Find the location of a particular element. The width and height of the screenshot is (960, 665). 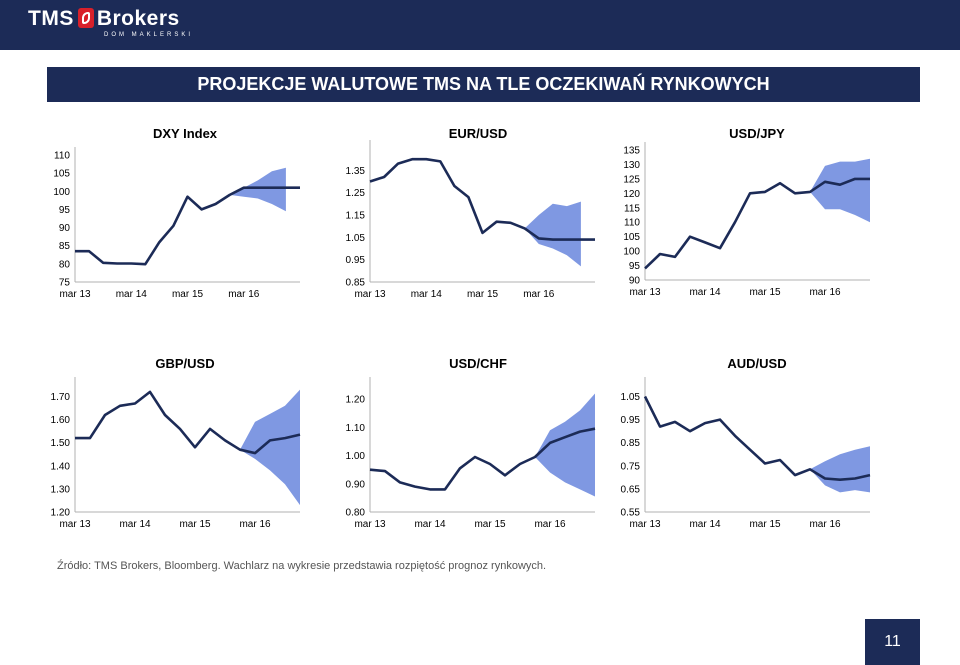

chart-title: GBP/USD is located at coordinates (184, 363).